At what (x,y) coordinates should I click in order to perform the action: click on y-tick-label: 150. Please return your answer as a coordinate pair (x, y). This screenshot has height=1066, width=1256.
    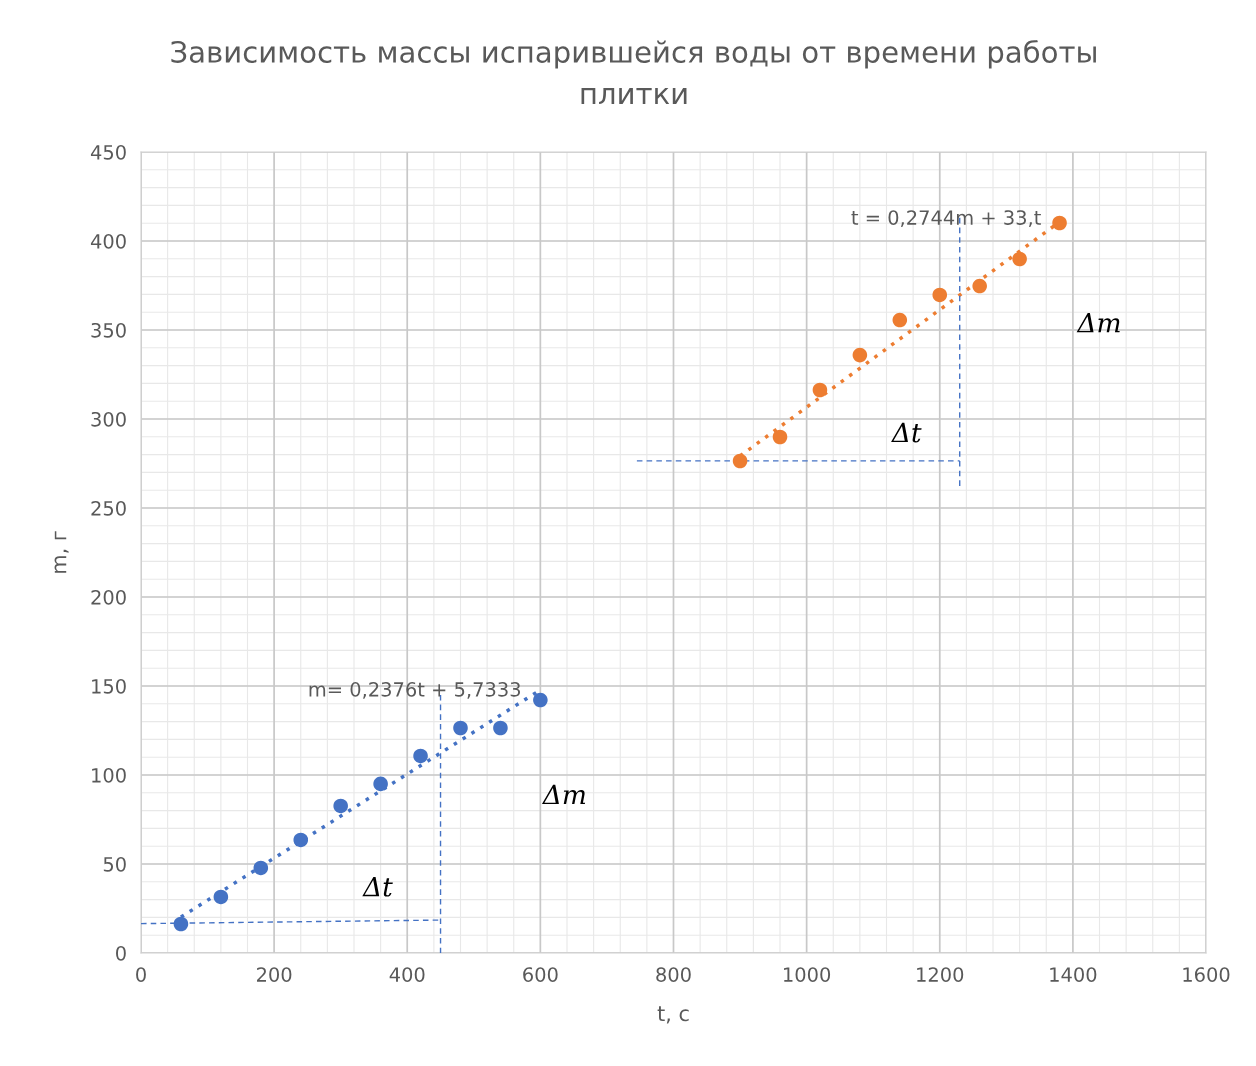
    Looking at the image, I should click on (109, 686).